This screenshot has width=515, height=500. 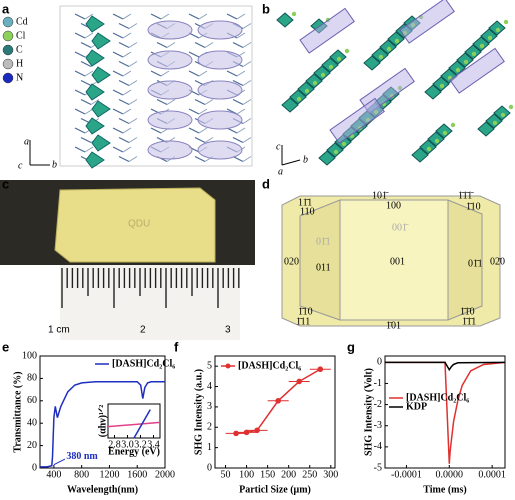 I want to click on x-tick-label: 1200, so click(x=109, y=474).